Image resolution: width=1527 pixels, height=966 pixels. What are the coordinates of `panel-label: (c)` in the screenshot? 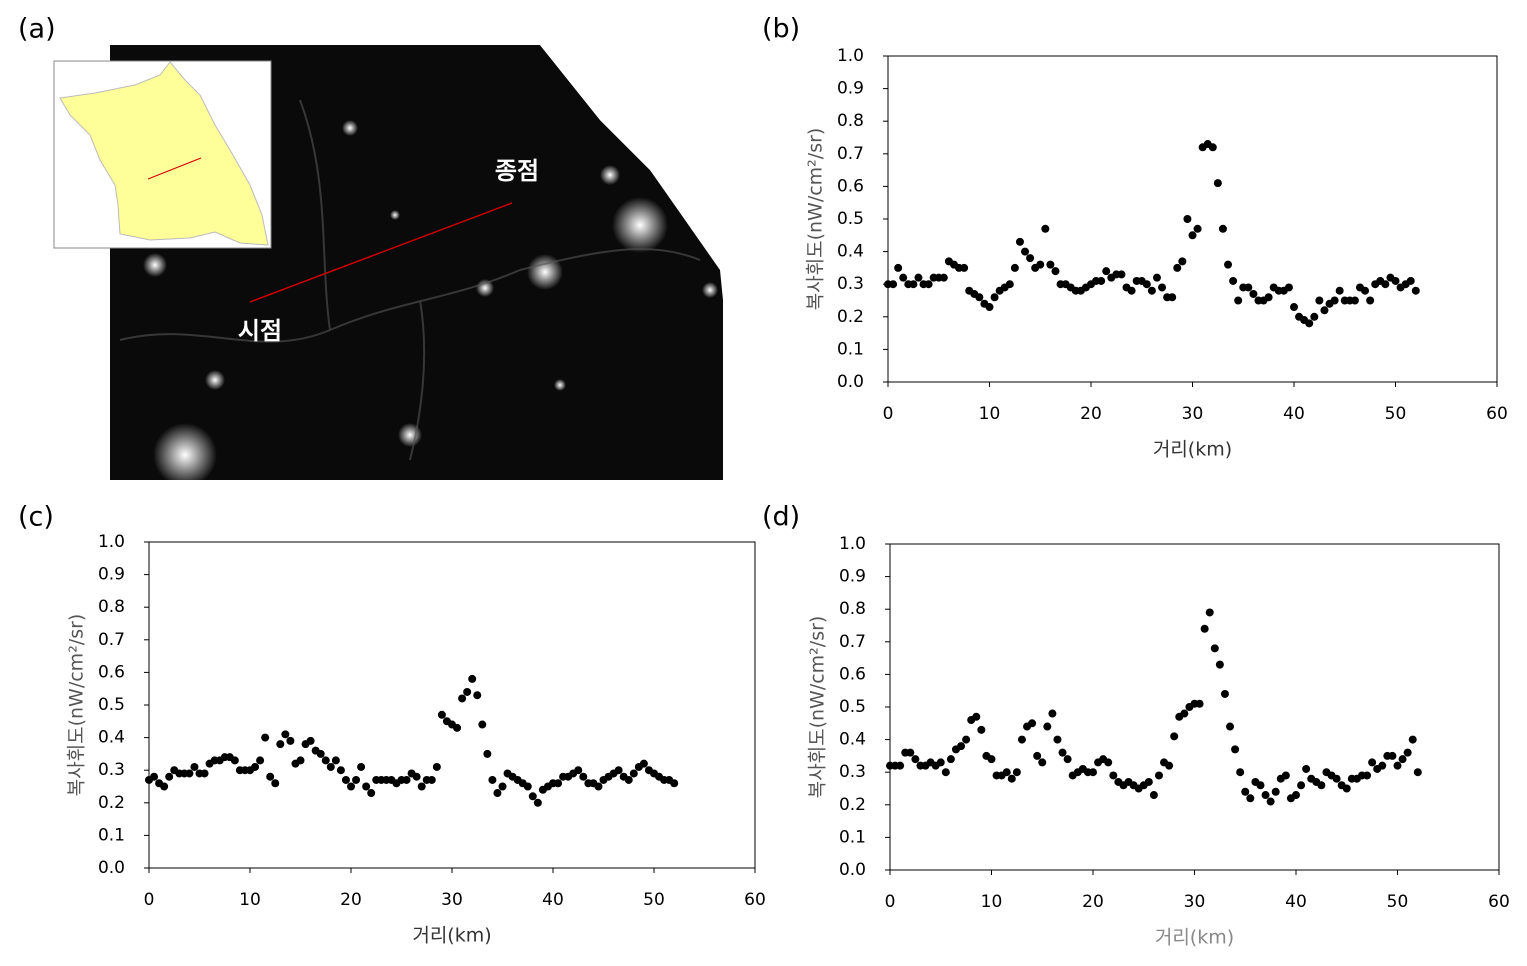 It's located at (36, 517).